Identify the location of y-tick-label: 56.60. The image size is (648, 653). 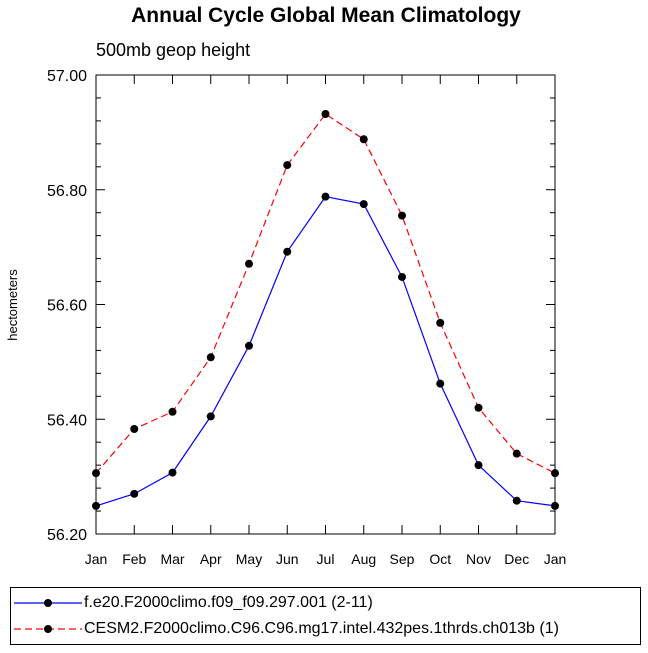
(67, 306).